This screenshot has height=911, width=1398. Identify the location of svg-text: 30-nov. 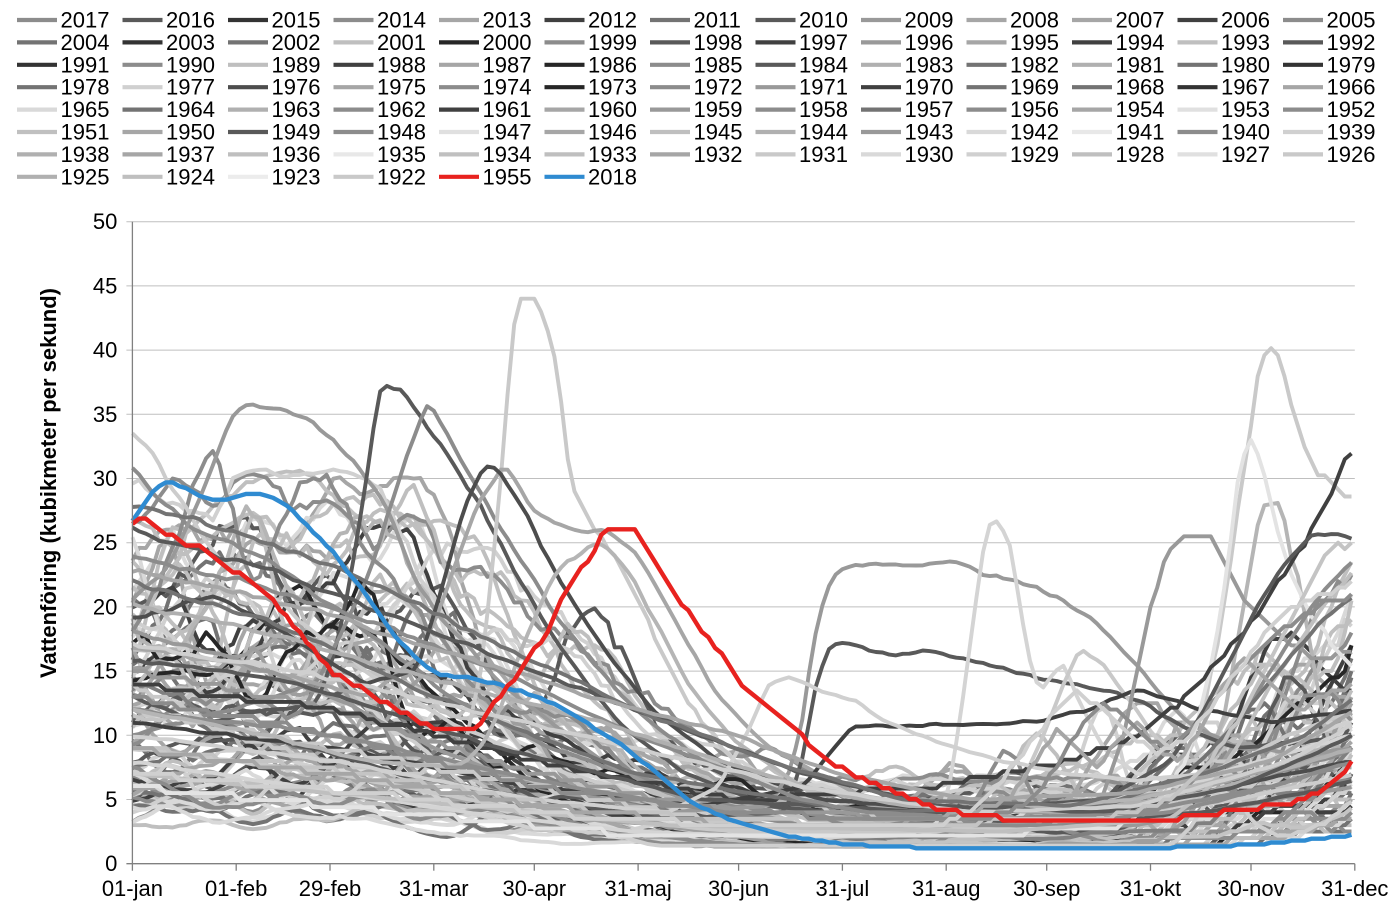
(1250, 888).